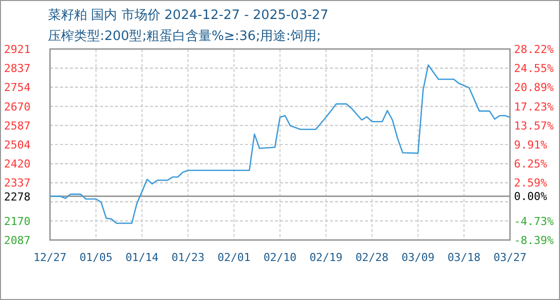 The image size is (560, 300). I want to click on y2-tick-label: 2.59%, so click(531, 183).